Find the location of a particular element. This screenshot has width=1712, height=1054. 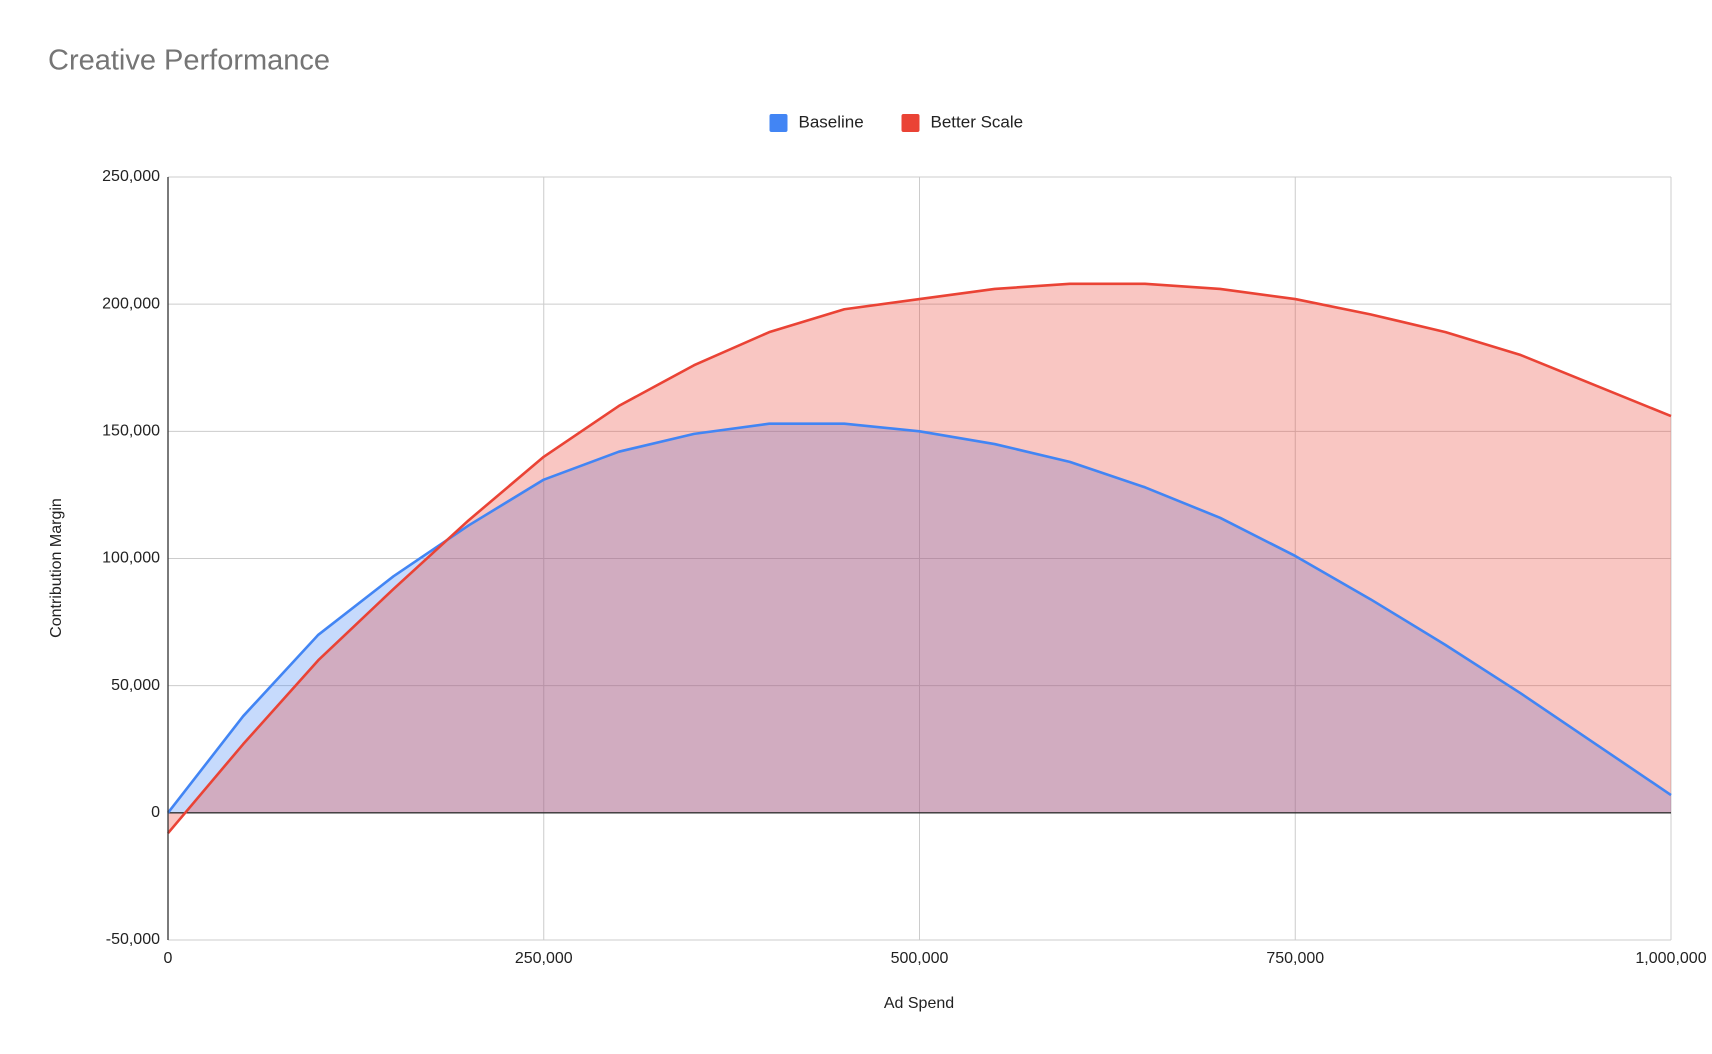

y-tick-label: 100,000 is located at coordinates (131, 558).